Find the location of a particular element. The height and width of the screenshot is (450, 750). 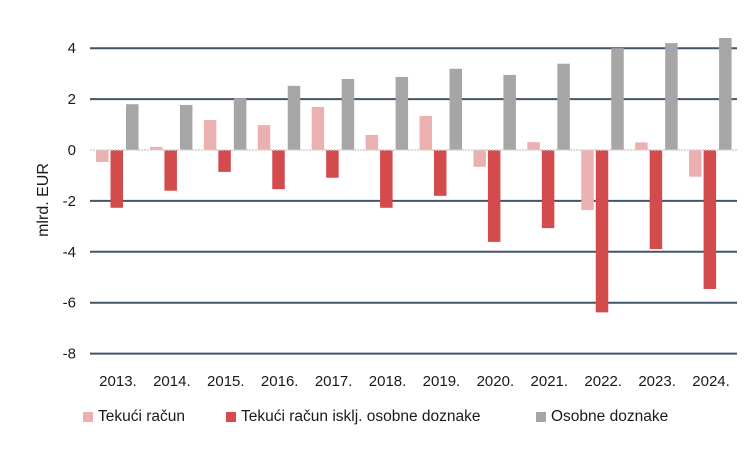

y-tick-label: -2 is located at coordinates (69, 201).